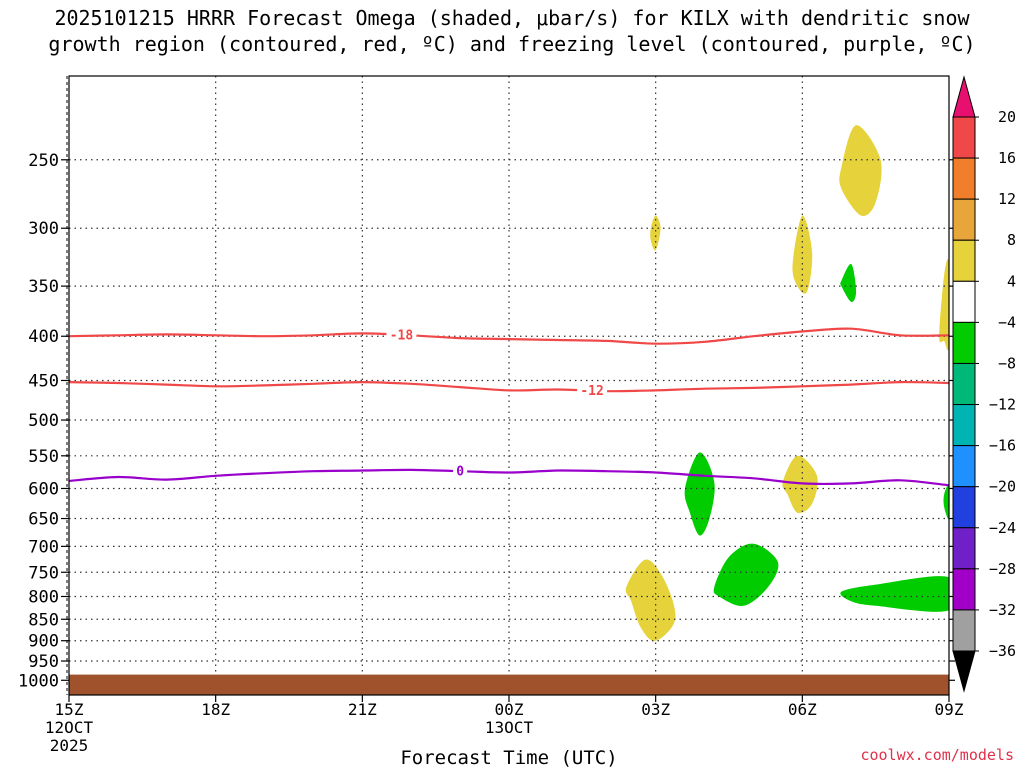  What do you see at coordinates (69, 745) in the screenshot?
I see `x-tick-label: 2025` at bounding box center [69, 745].